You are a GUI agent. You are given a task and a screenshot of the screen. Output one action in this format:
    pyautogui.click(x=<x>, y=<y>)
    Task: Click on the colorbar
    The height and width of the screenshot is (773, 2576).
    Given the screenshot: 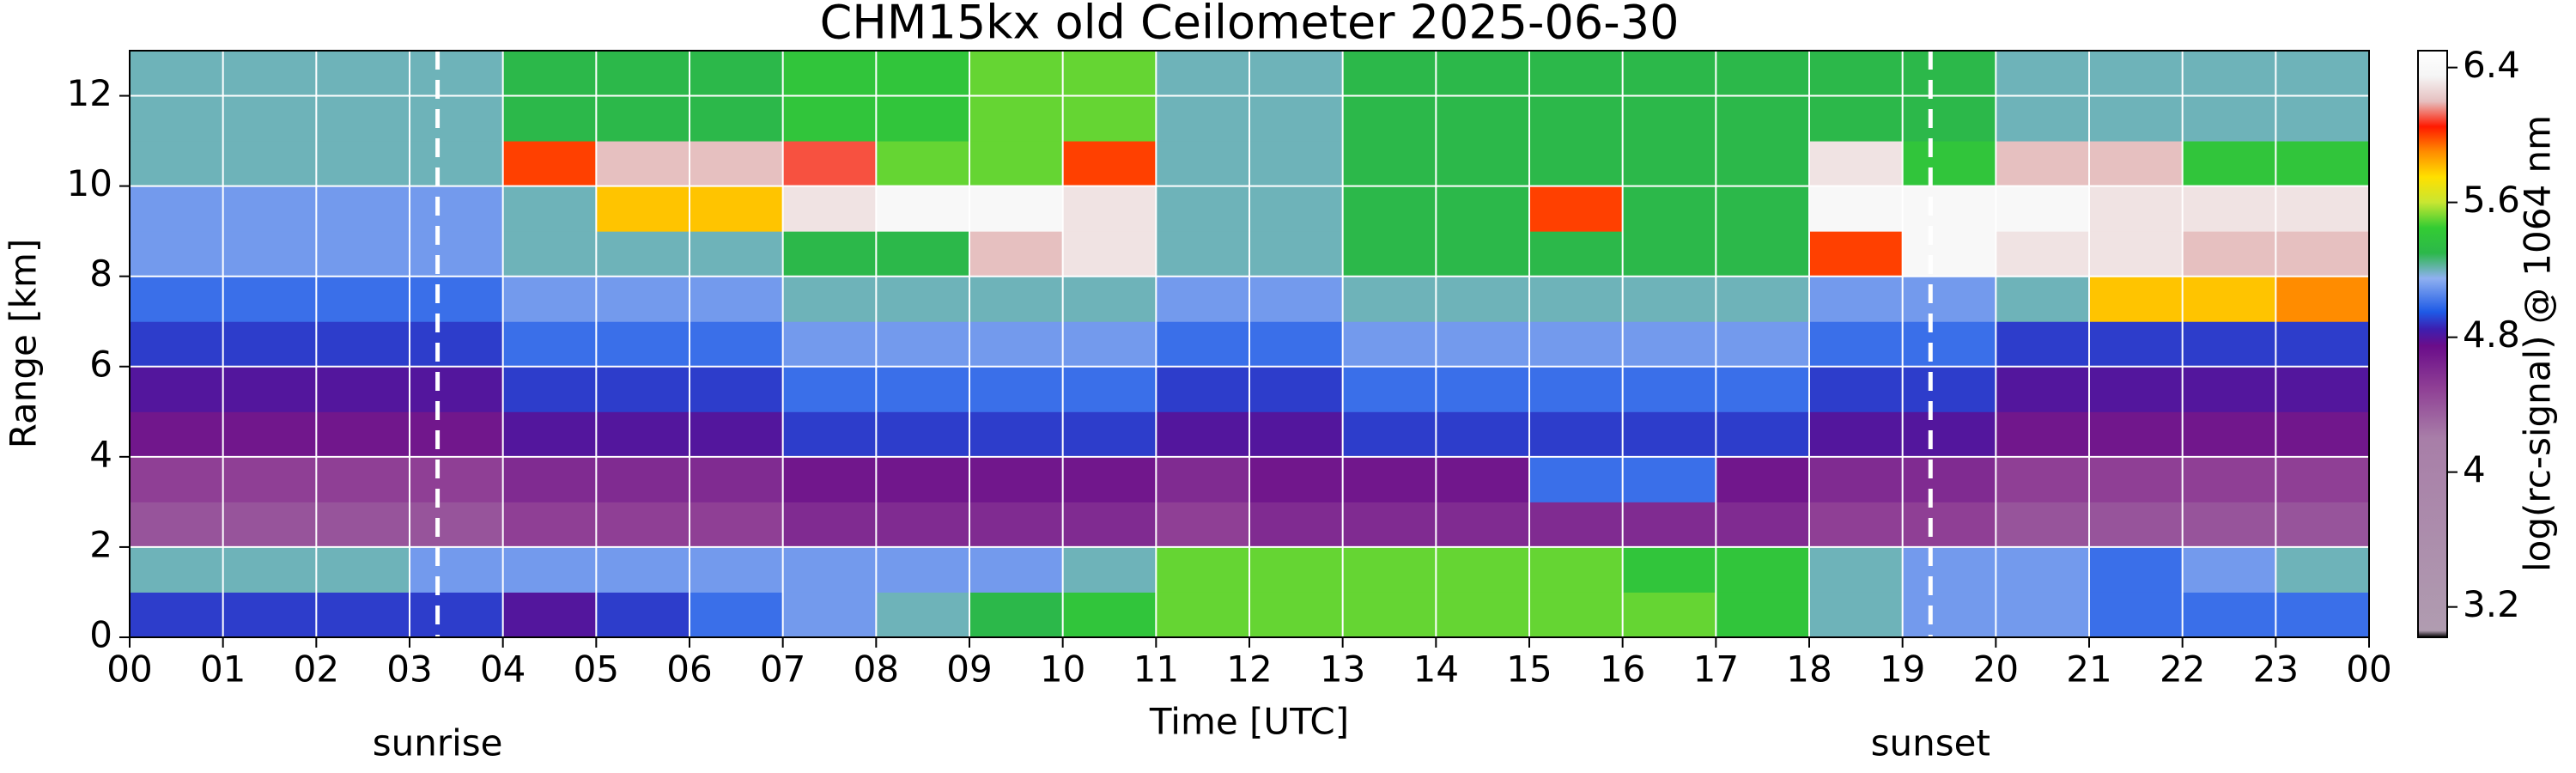 What is the action you would take?
    pyautogui.click(x=2433, y=344)
    